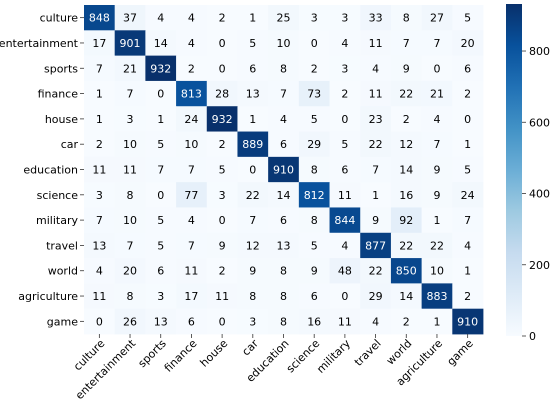 The image size is (550, 413). What do you see at coordinates (192, 18) in the screenshot?
I see `heatmap-cell-culture-finance` at bounding box center [192, 18].